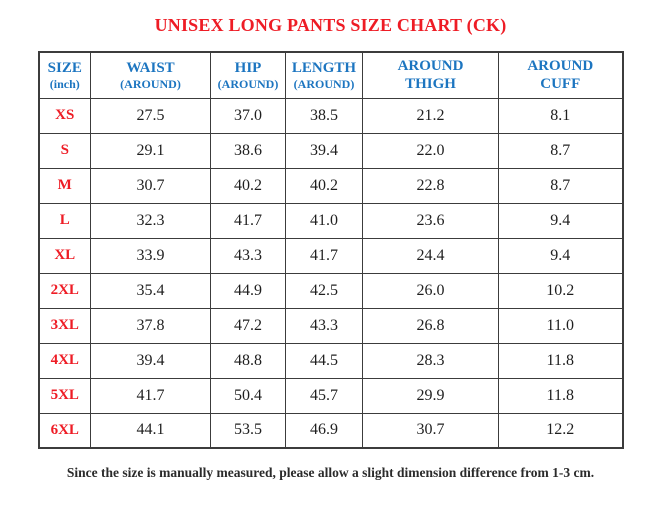 The height and width of the screenshot is (510, 661). I want to click on table-row-3xl: 3XL 37.8 47.2 43.3 26.8 11.0, so click(330, 325).